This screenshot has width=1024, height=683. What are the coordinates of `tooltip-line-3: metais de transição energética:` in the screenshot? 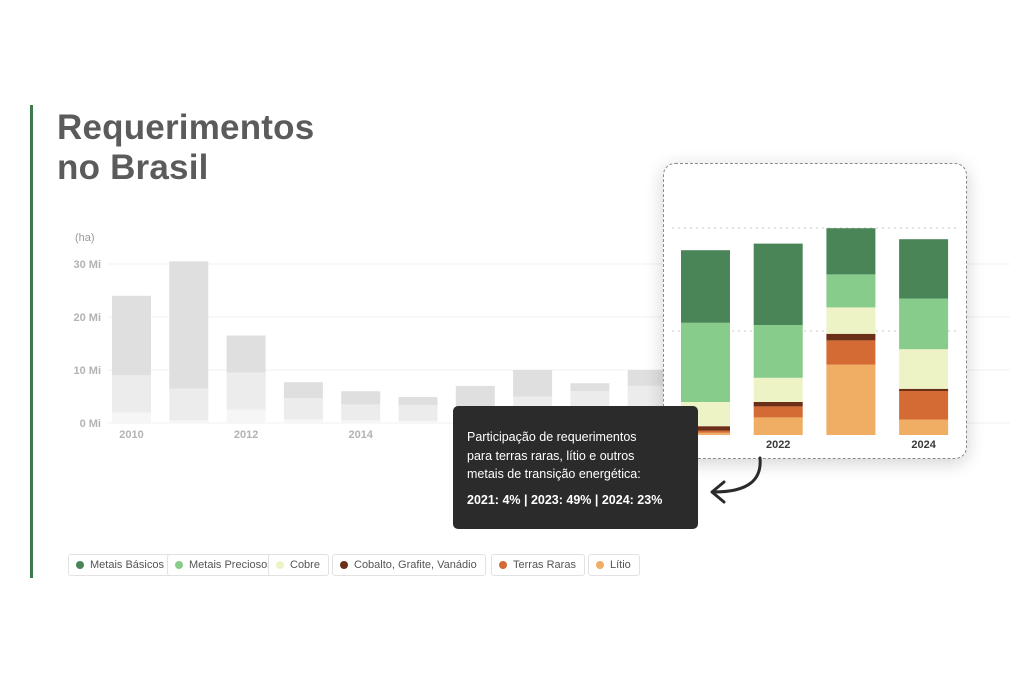 It's located at (554, 474).